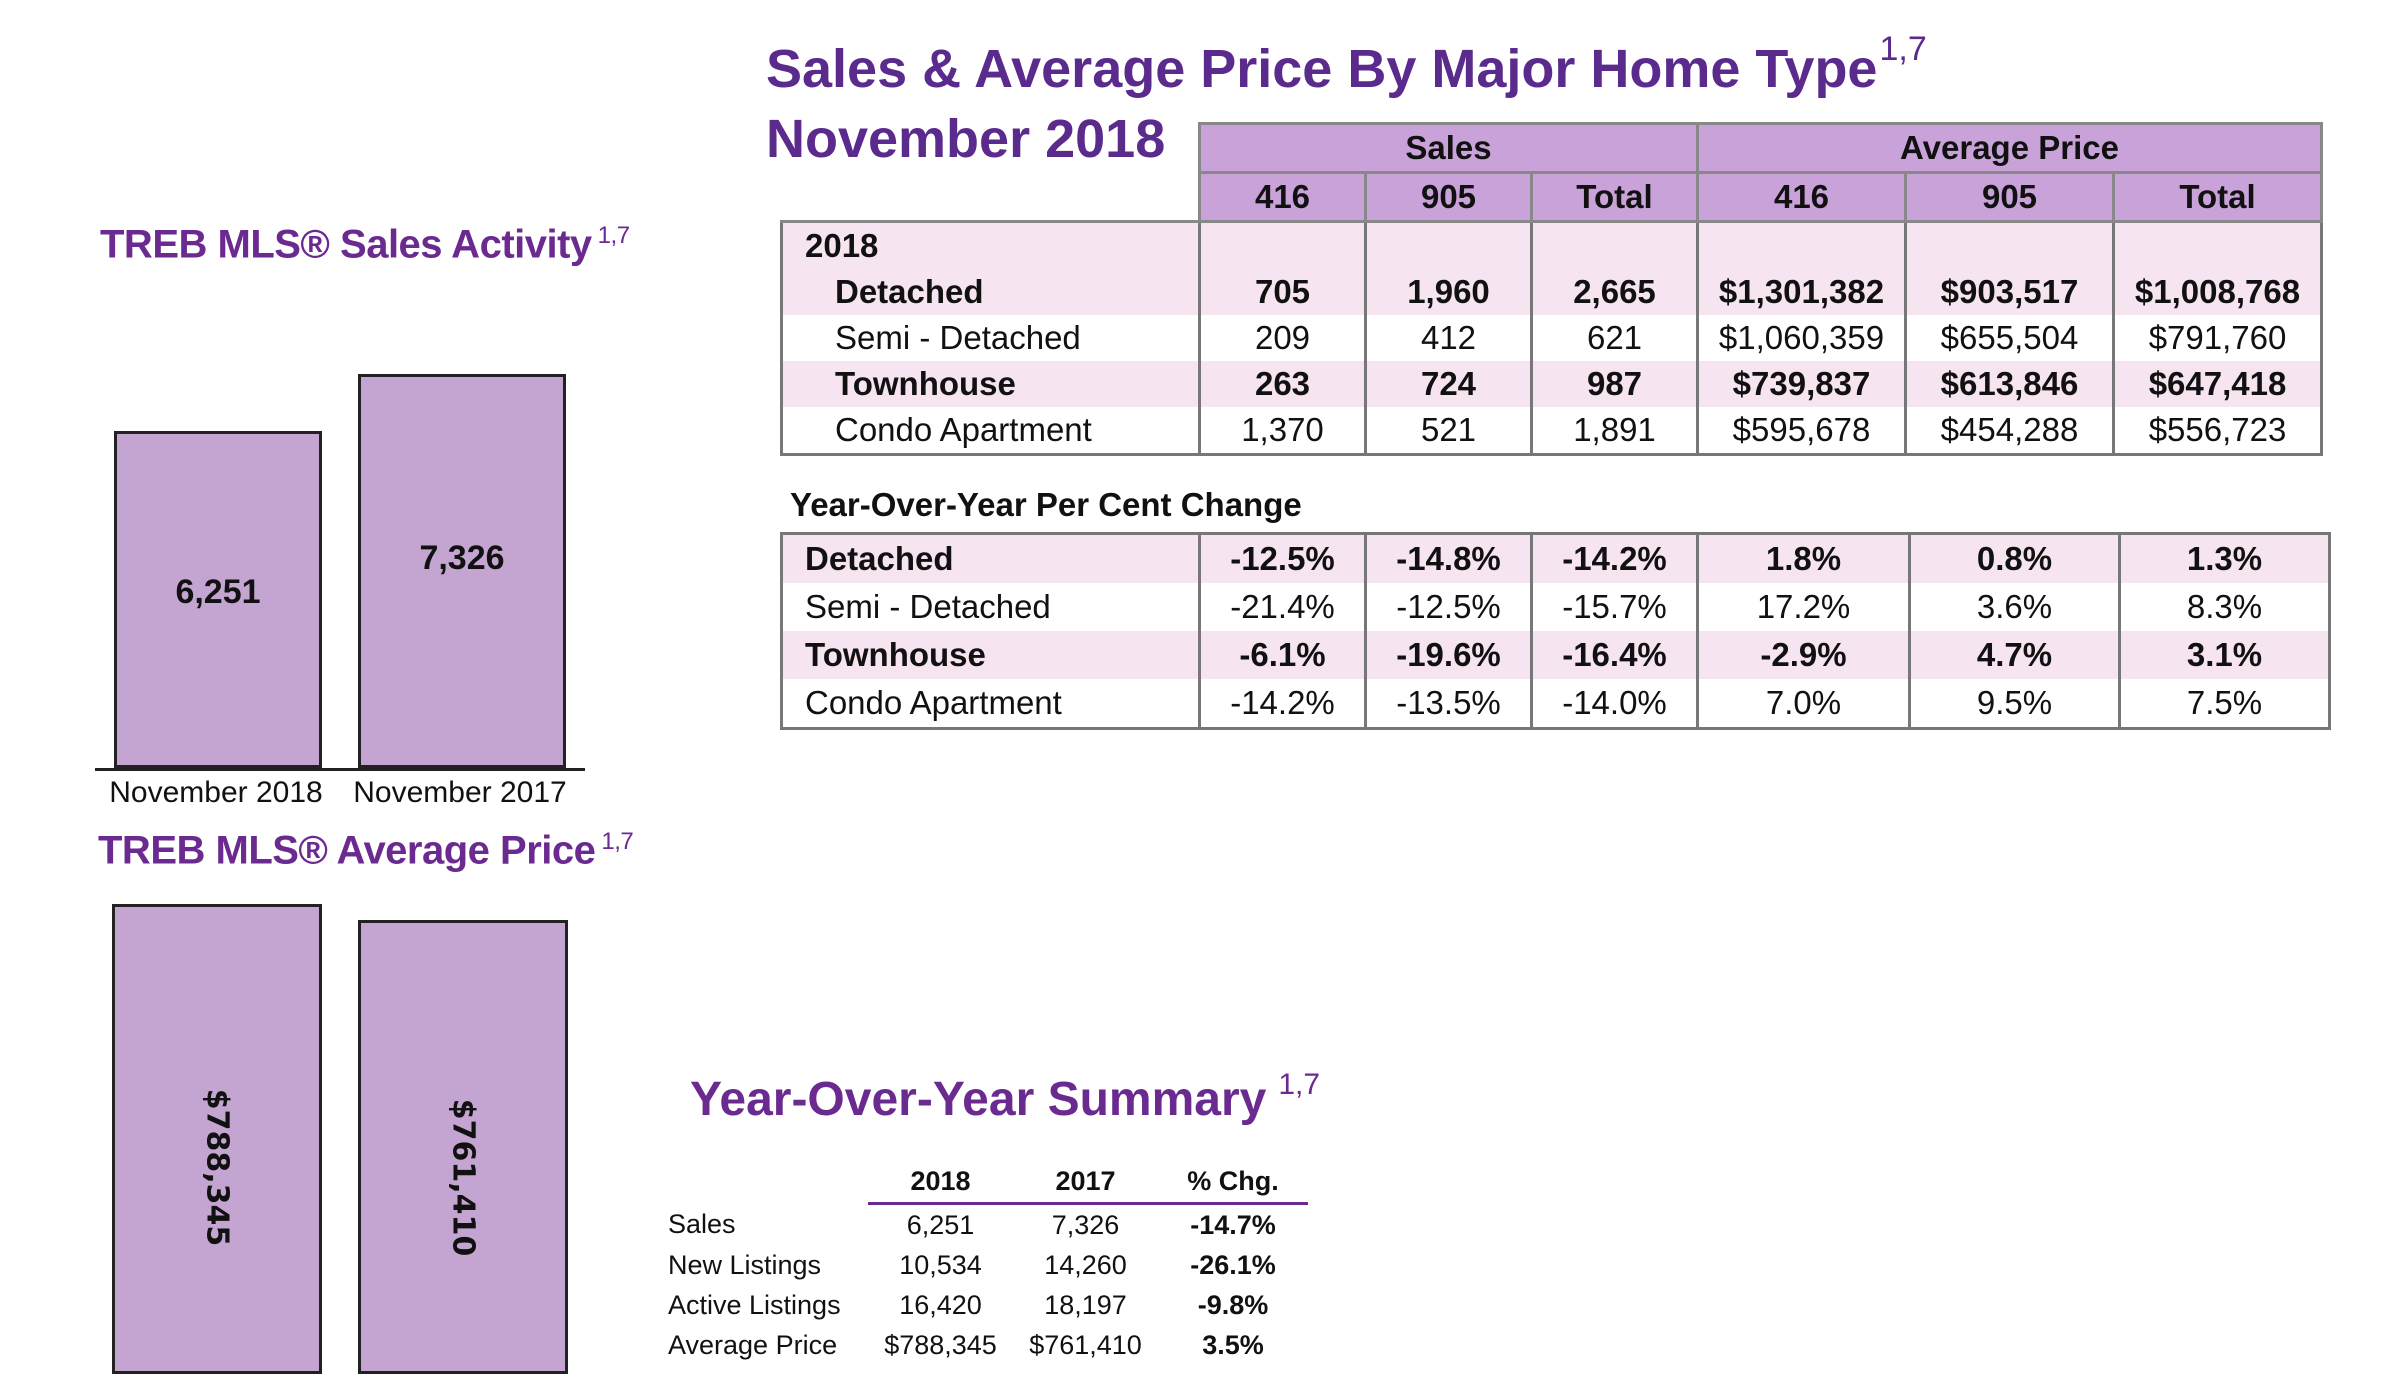 This screenshot has height=1374, width=2400. Describe the element at coordinates (1322, 69) in the screenshot. I see `main-title-text: Sales & Average Price By Major Home Type` at that location.